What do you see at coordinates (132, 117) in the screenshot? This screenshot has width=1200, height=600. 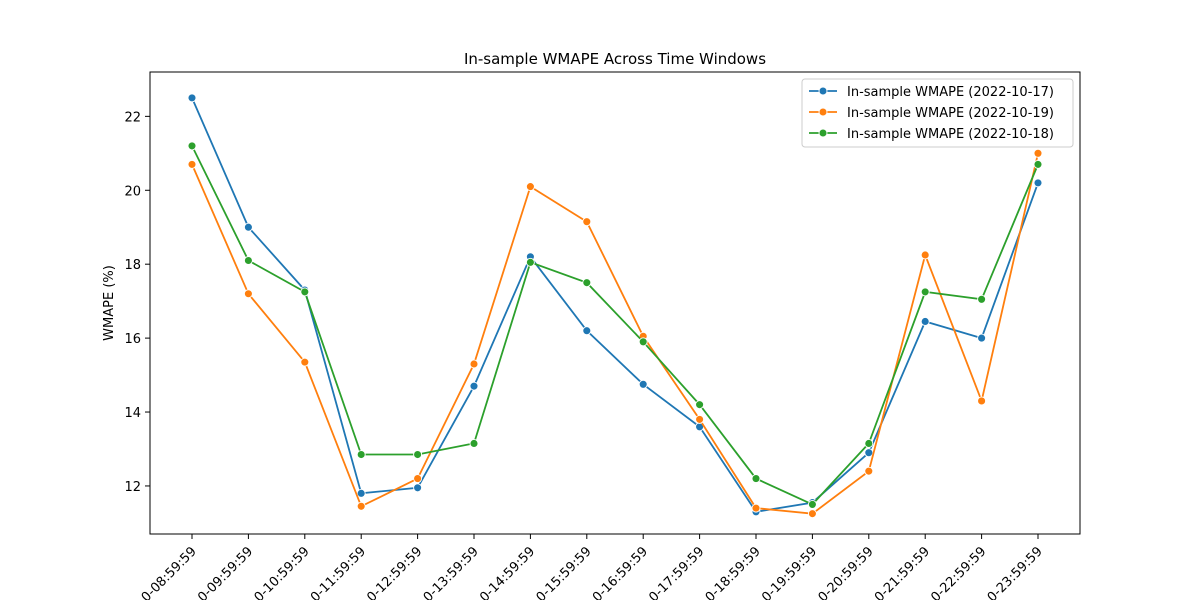 I see `y-tick-label: 22` at bounding box center [132, 117].